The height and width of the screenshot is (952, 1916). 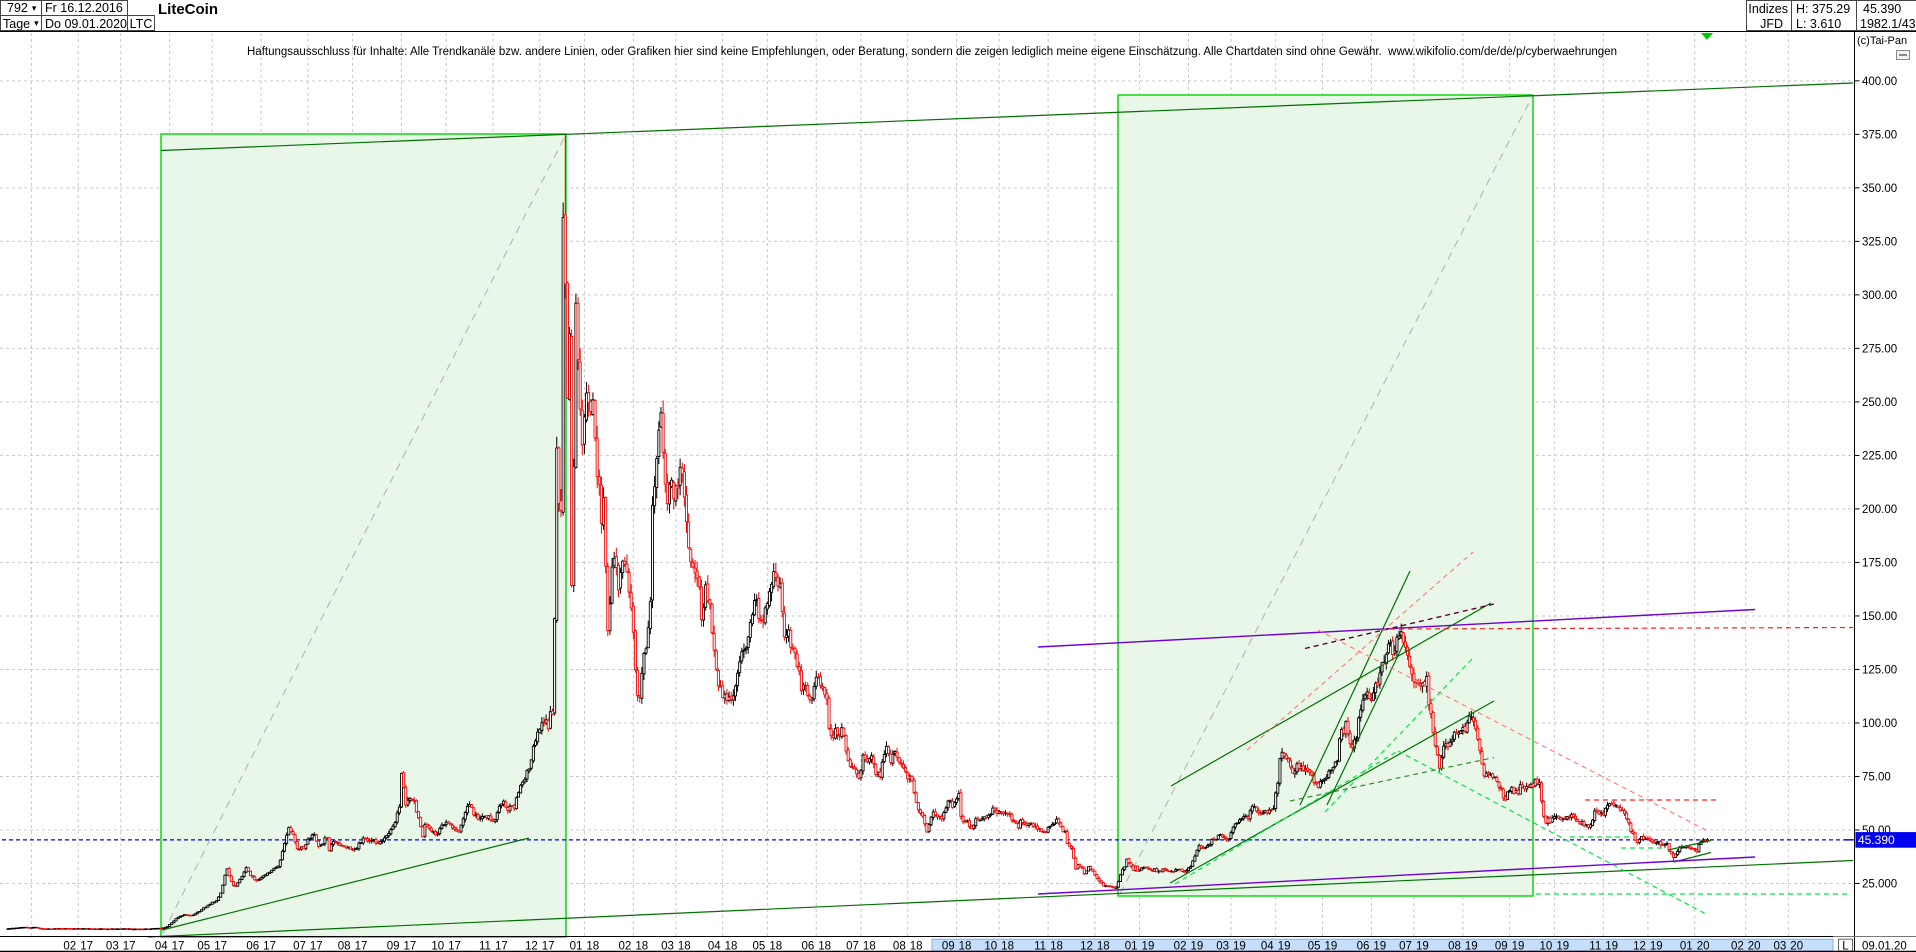 I want to click on bars-count-dropdown: 792 ▾, so click(x=21, y=8).